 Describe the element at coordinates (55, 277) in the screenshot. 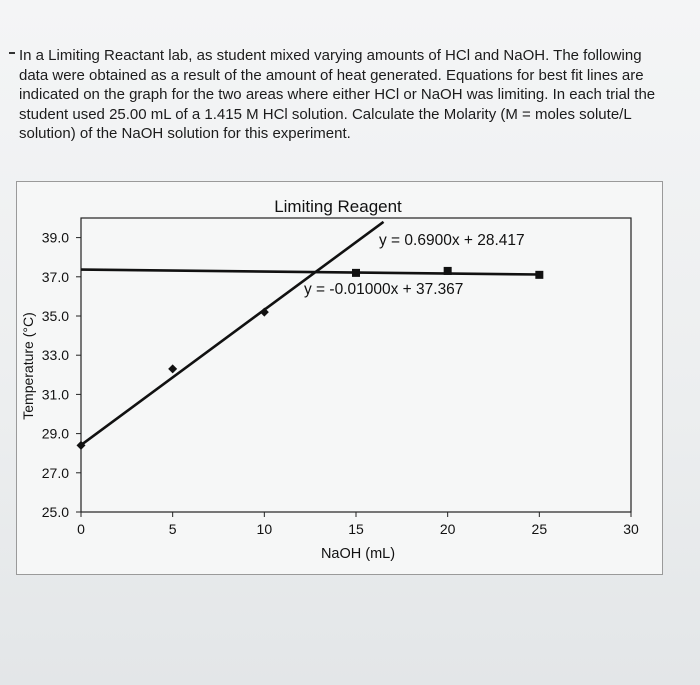

I see `y-tick-label: 37.0` at that location.